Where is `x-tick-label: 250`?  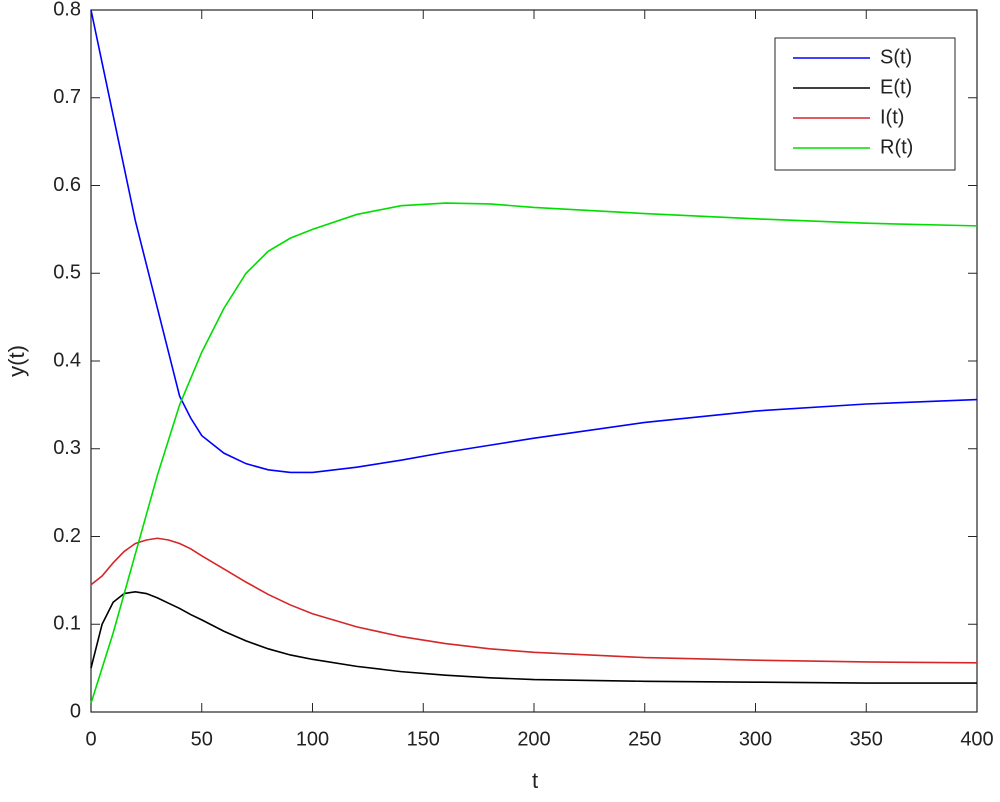
x-tick-label: 250 is located at coordinates (644, 739).